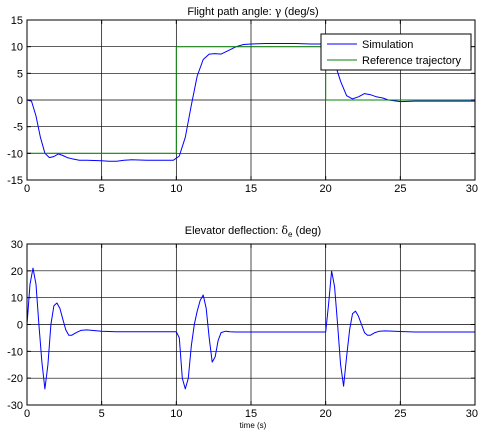 The image size is (480, 431). I want to click on legend: Simulation Reference trajectory, so click(396, 52).